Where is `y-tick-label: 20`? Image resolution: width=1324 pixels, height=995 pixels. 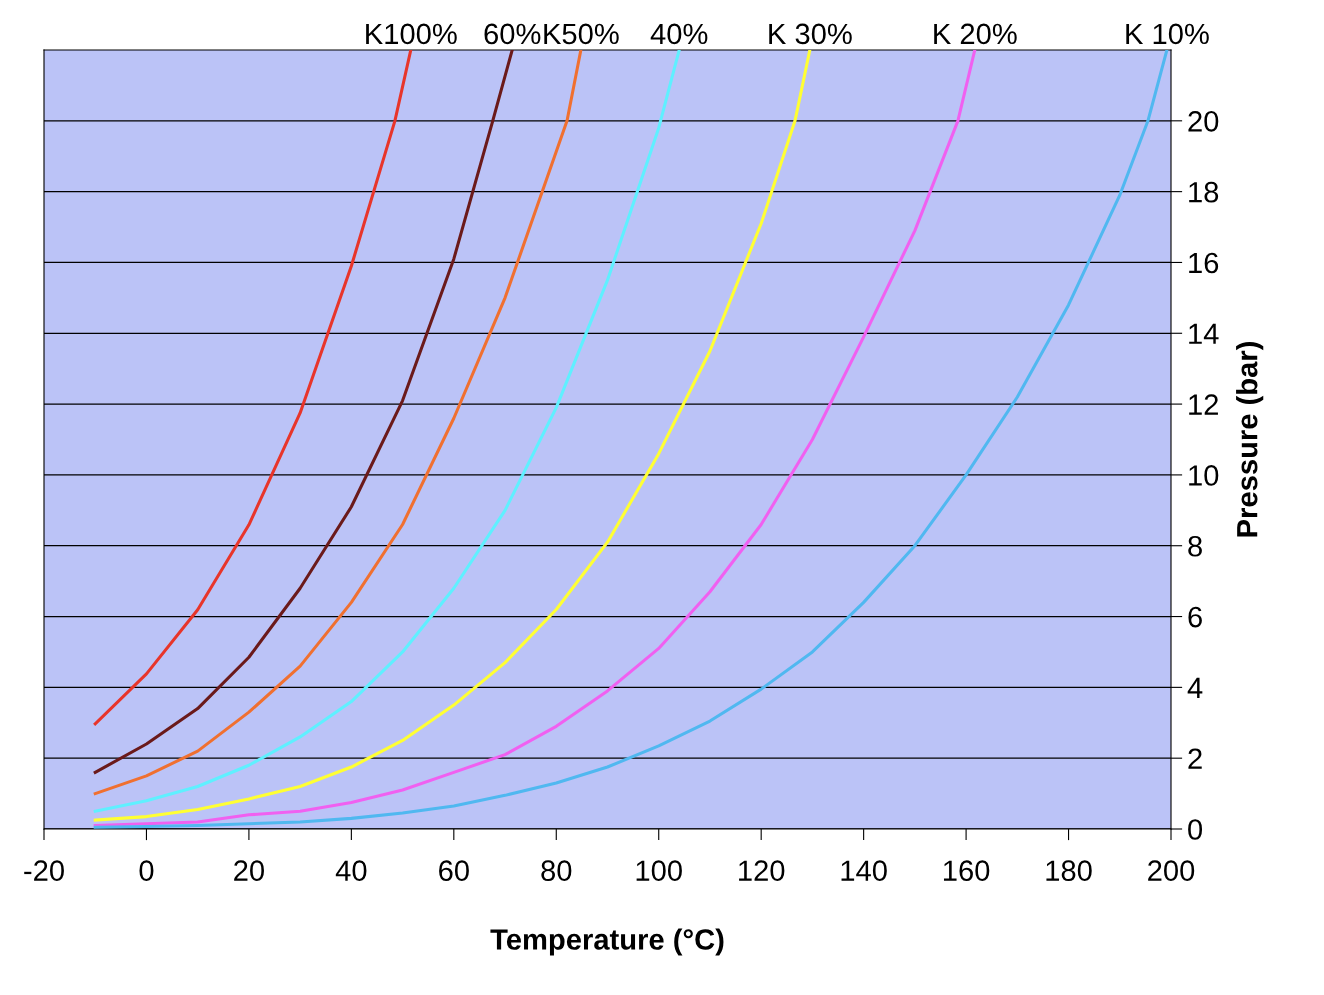 y-tick-label: 20 is located at coordinates (1203, 121).